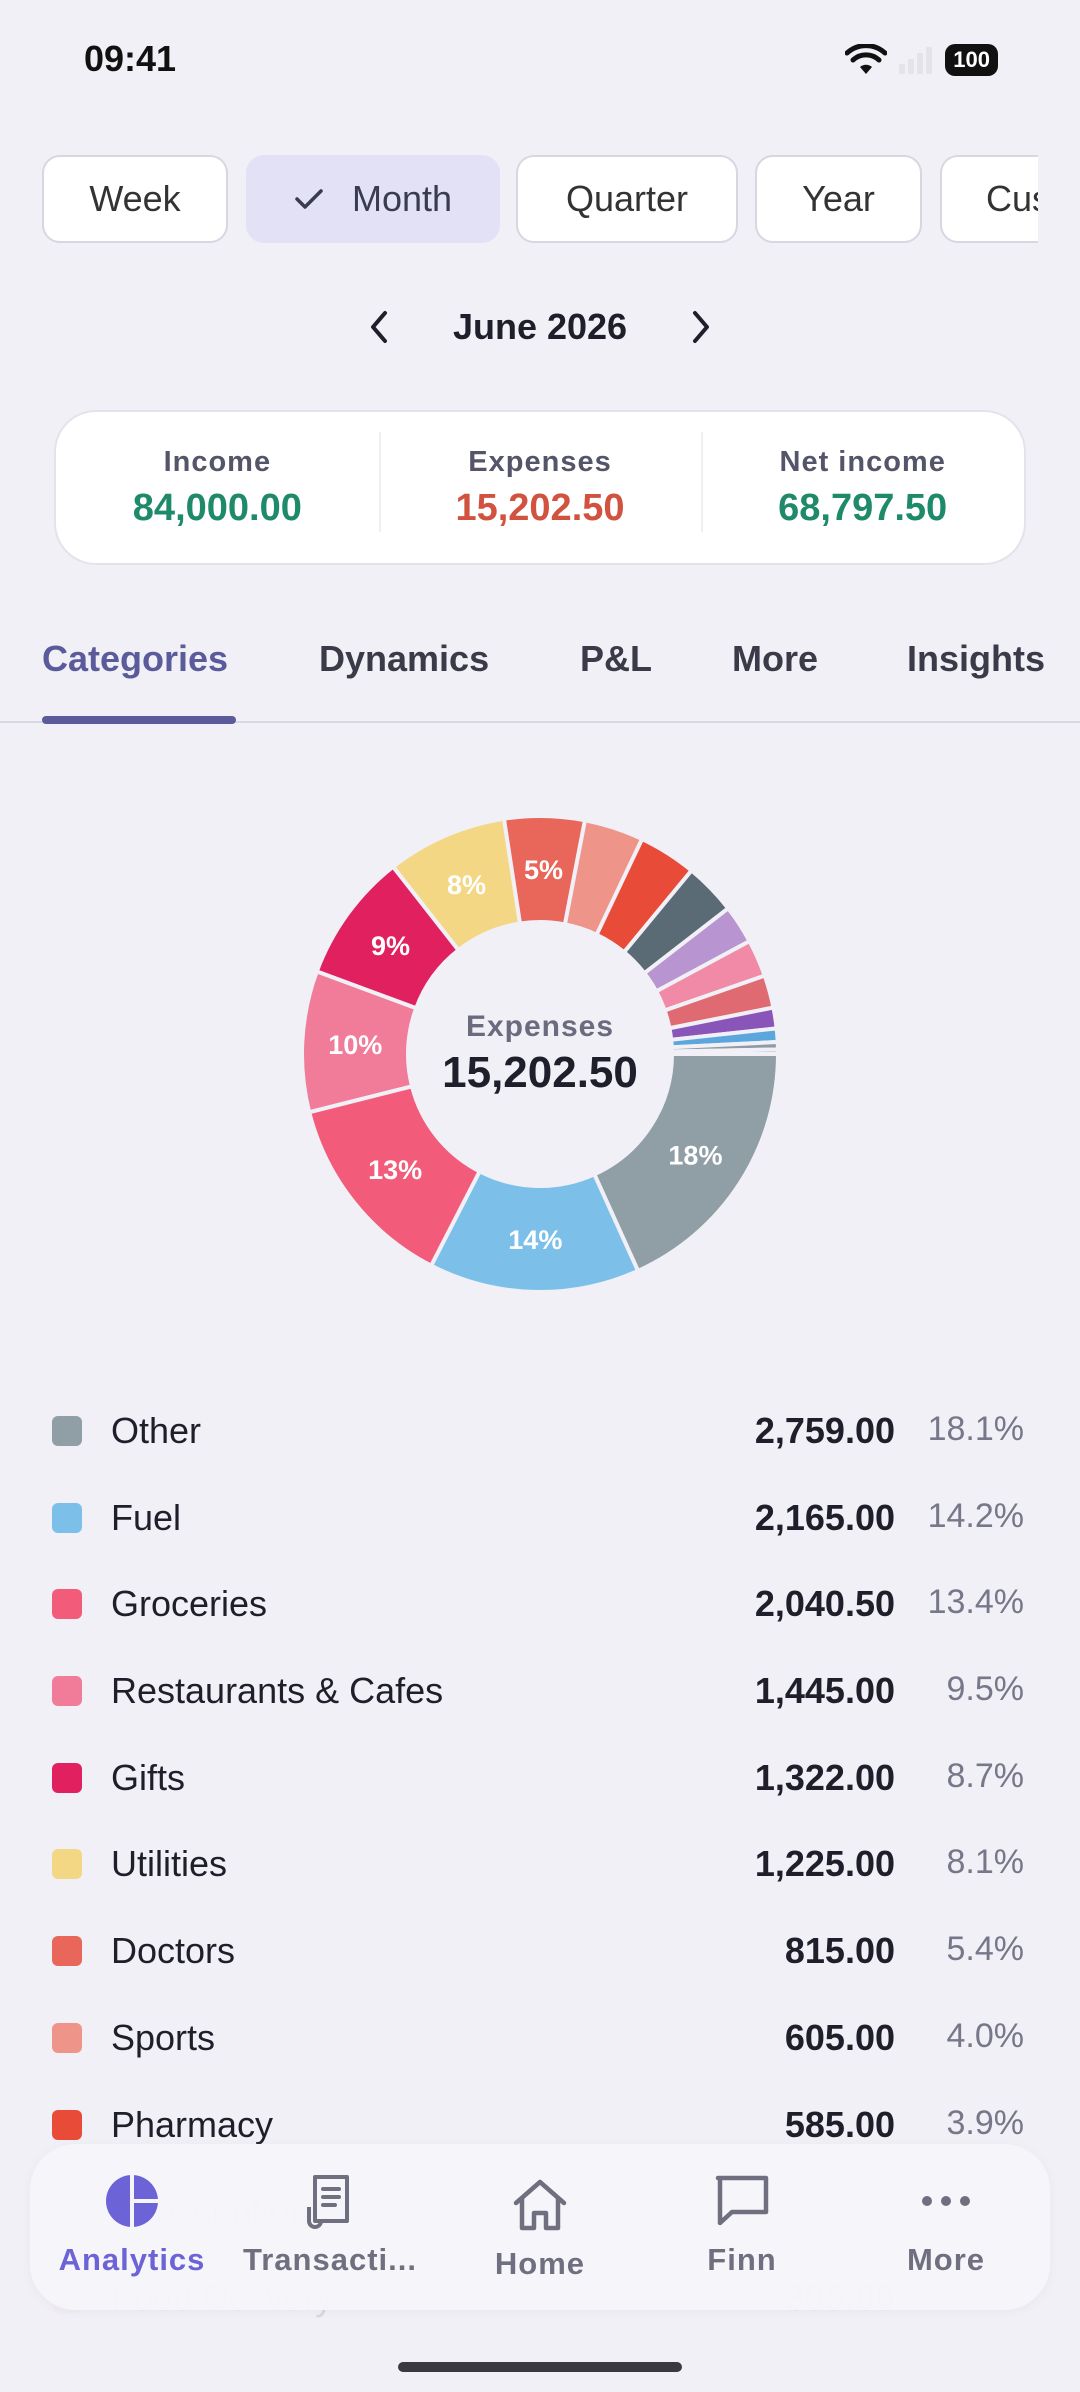  Describe the element at coordinates (148, 1777) in the screenshot. I see `legend-category-name: Gifts` at that location.